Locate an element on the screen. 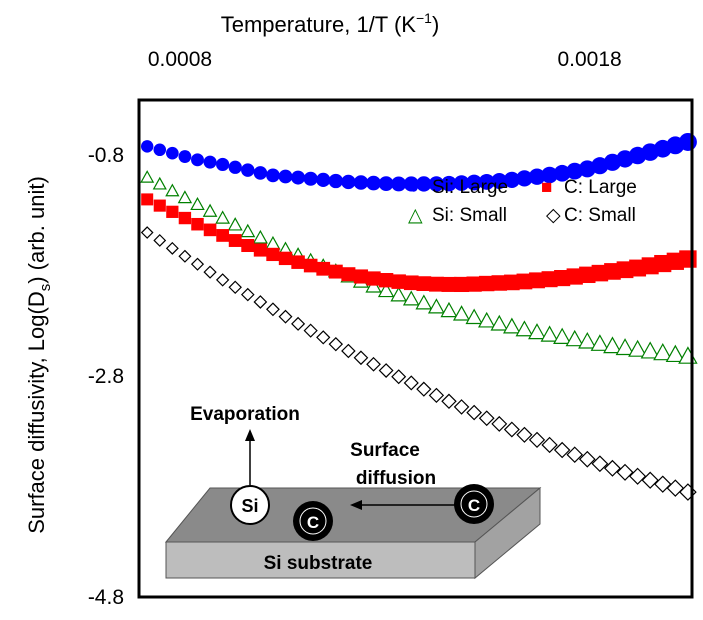 The width and height of the screenshot is (703, 620). substrate-front-face is located at coordinates (320, 560).